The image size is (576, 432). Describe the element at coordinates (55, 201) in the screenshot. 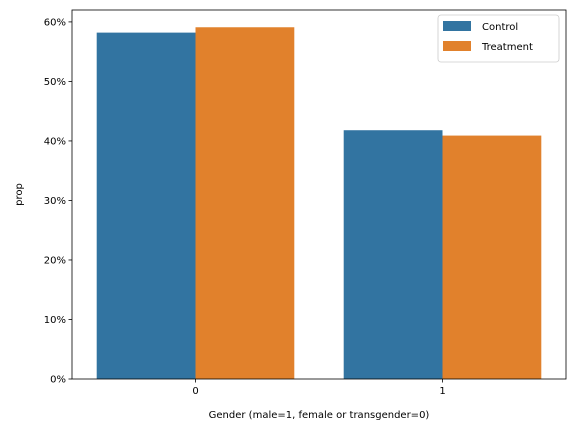

I see `y-tick-label: 30%` at that location.